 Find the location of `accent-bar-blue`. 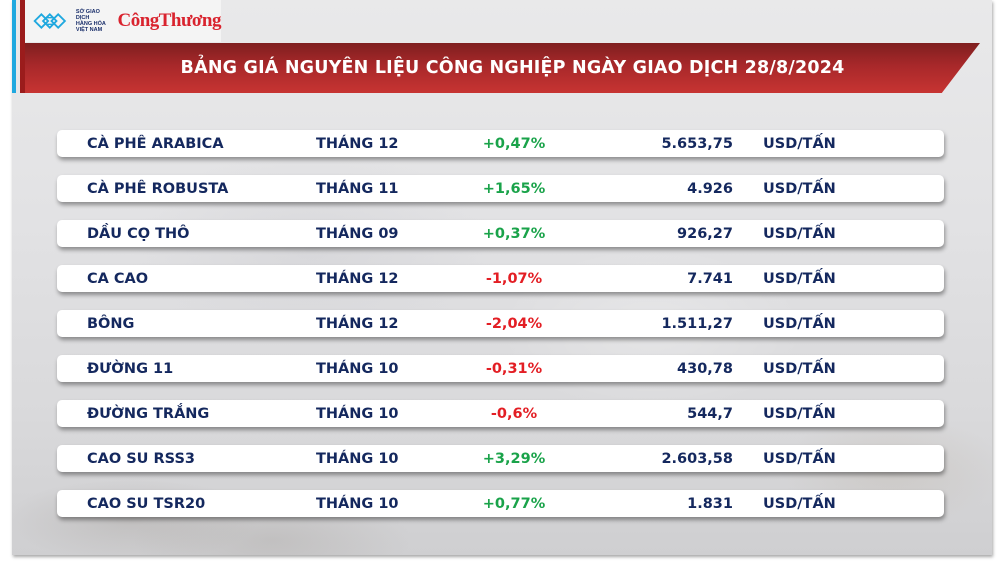

accent-bar-blue is located at coordinates (14, 46).